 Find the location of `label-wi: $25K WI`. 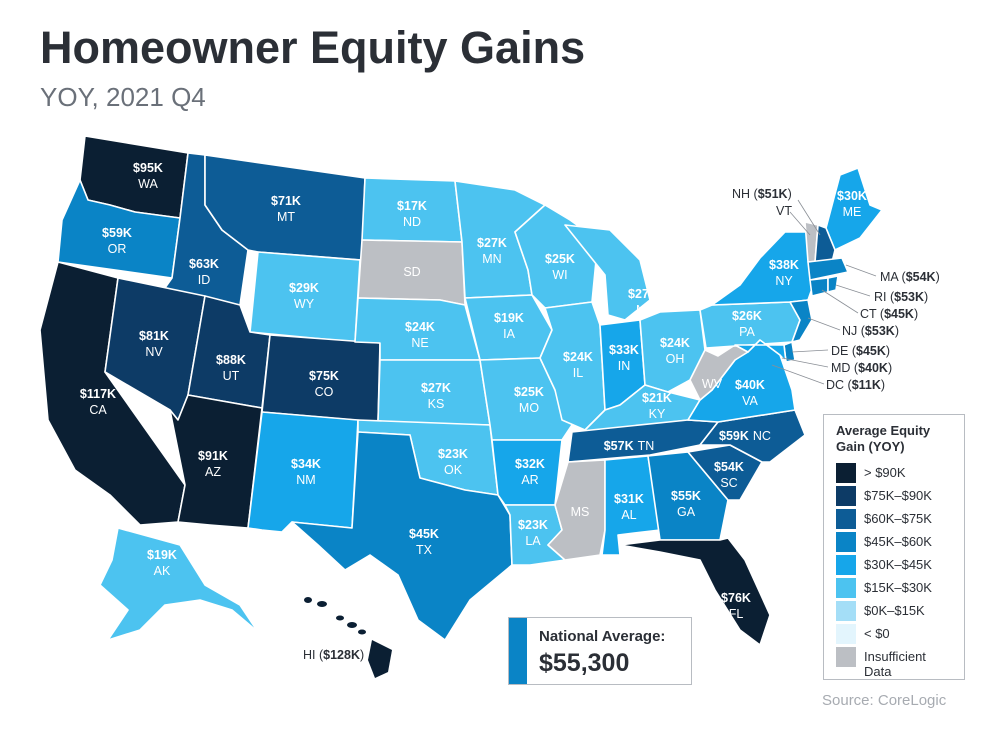

label-wi: $25K WI is located at coordinates (560, 267).